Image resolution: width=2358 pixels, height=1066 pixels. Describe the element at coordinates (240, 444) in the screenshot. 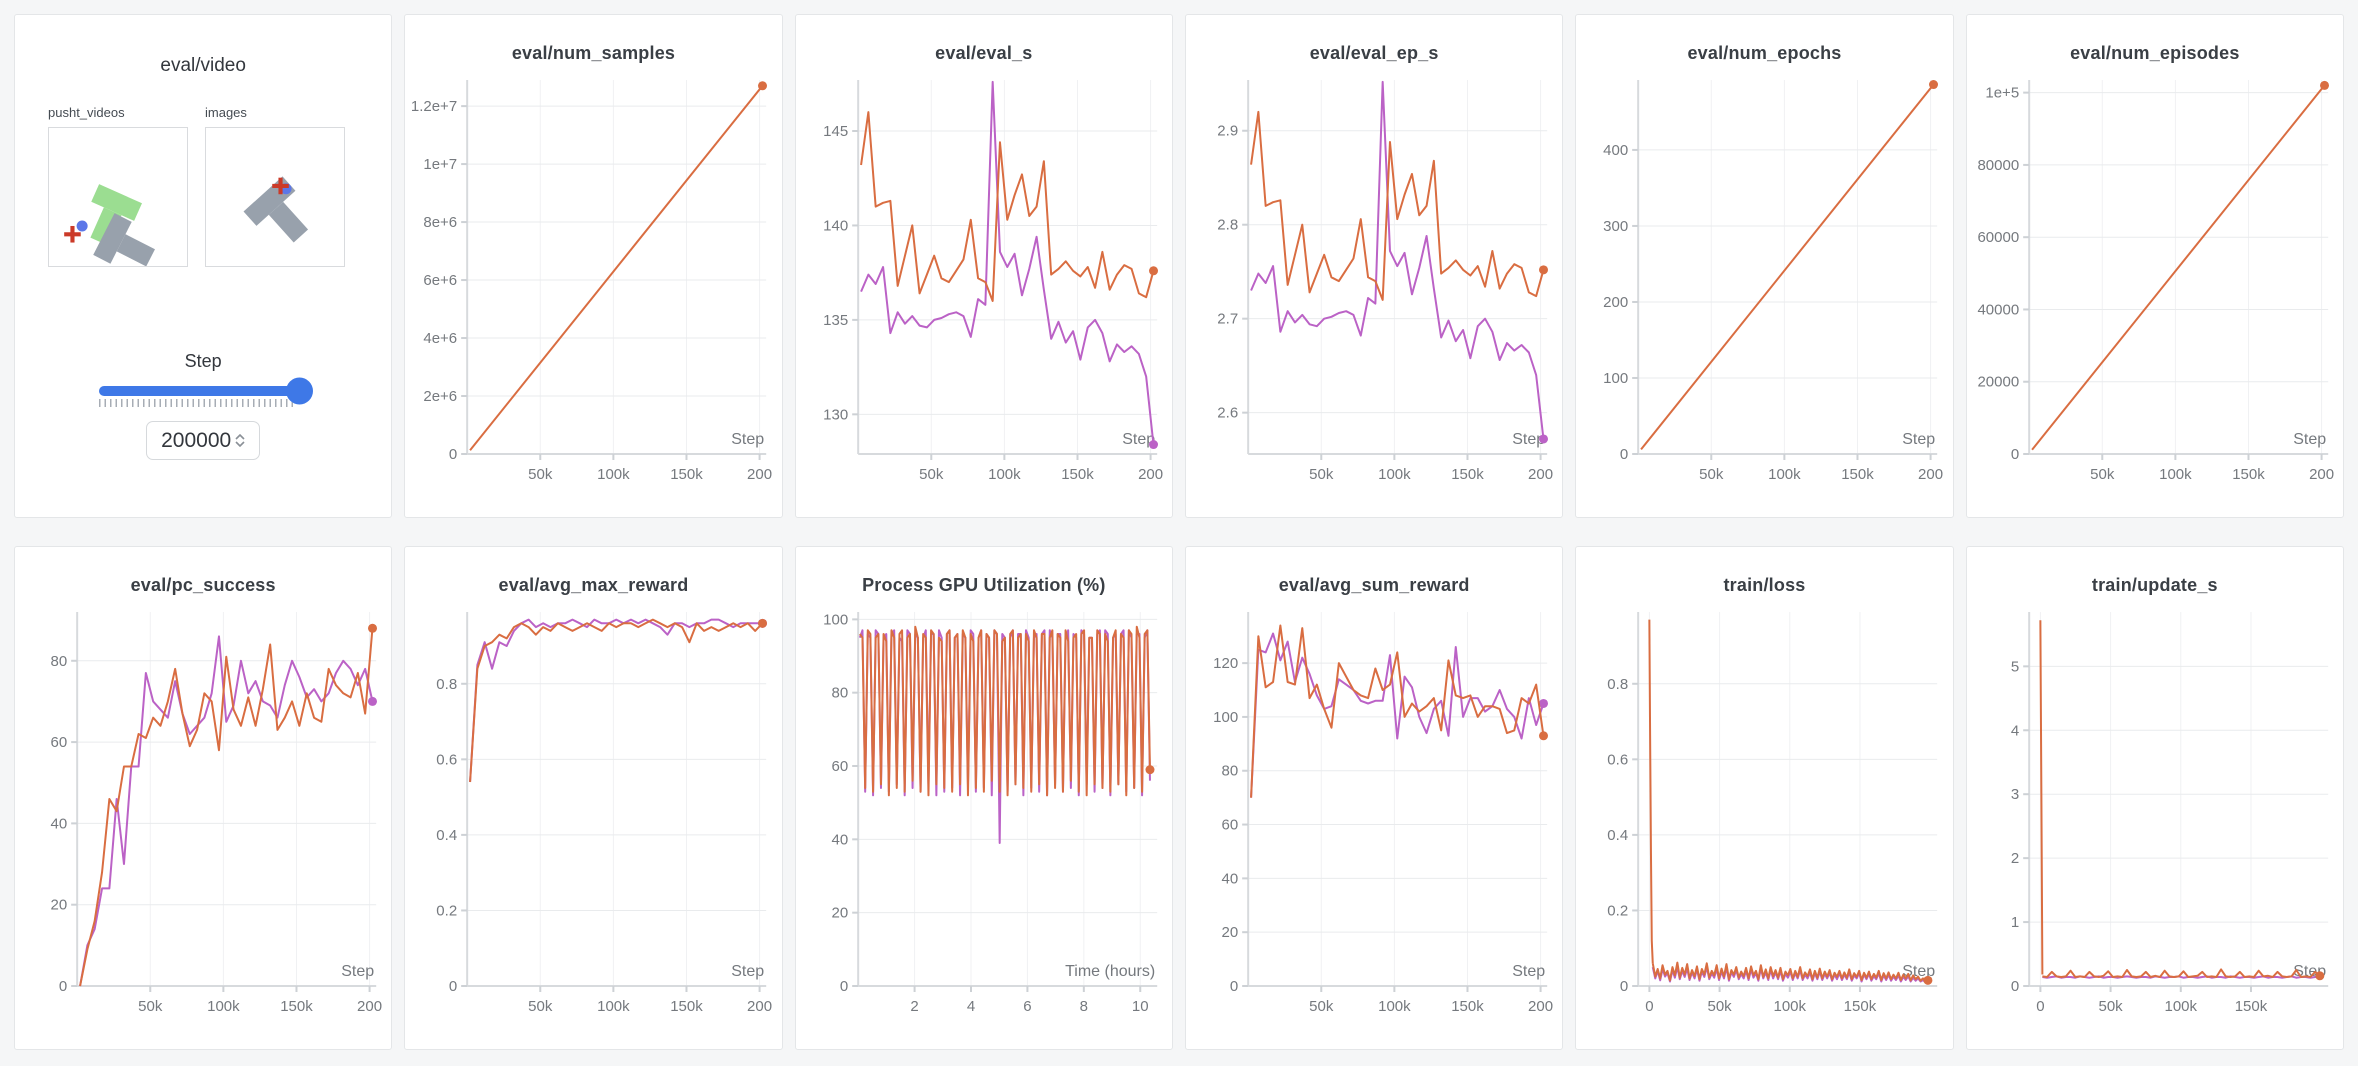

I see `chevron-down-icon` at that location.